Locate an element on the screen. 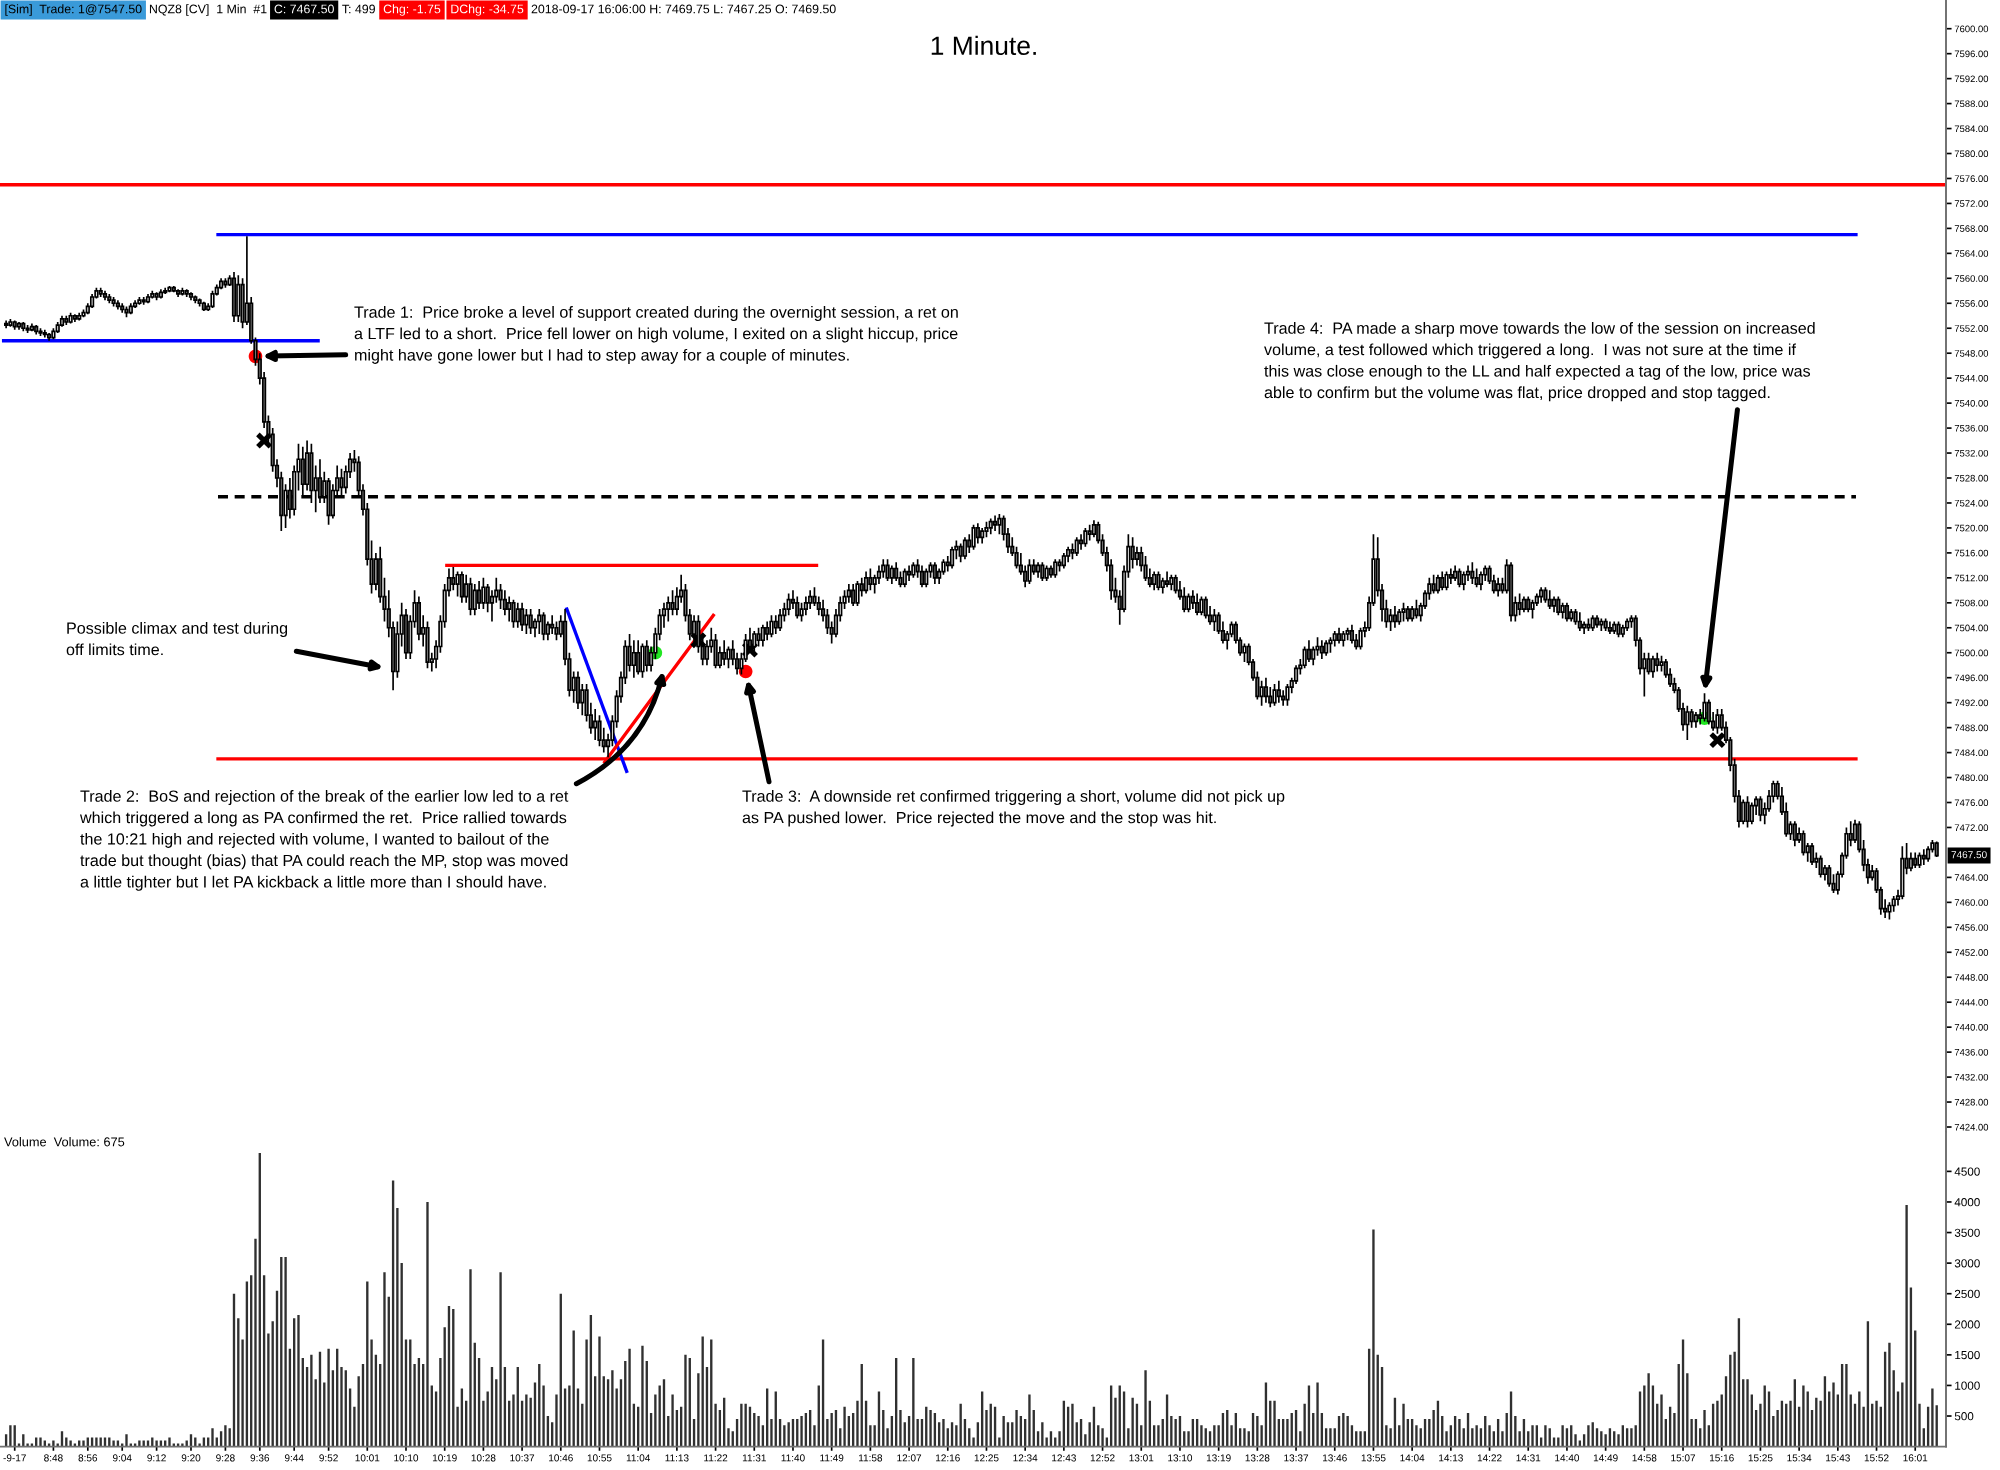 This screenshot has height=1470, width=2000. annotation: Trade 2: BoS and rejection of the break of the earlier low led to a ret which triggered a long as PA confirmed the ret. Price rallied towards the 10:21 high and rejected with volume, I wanted to bailout of the trade but thought (bias) that PA could reach the MP, stop was moved a little tighter but I let PA kickback a little more than I should have. is located at coordinates (324, 840).